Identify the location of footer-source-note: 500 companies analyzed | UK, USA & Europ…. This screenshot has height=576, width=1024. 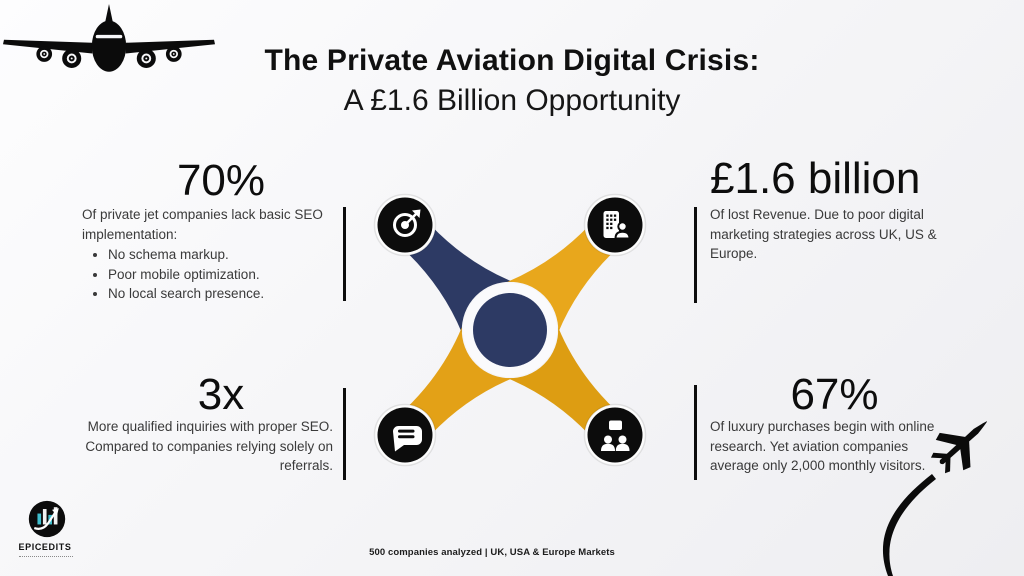
(492, 552).